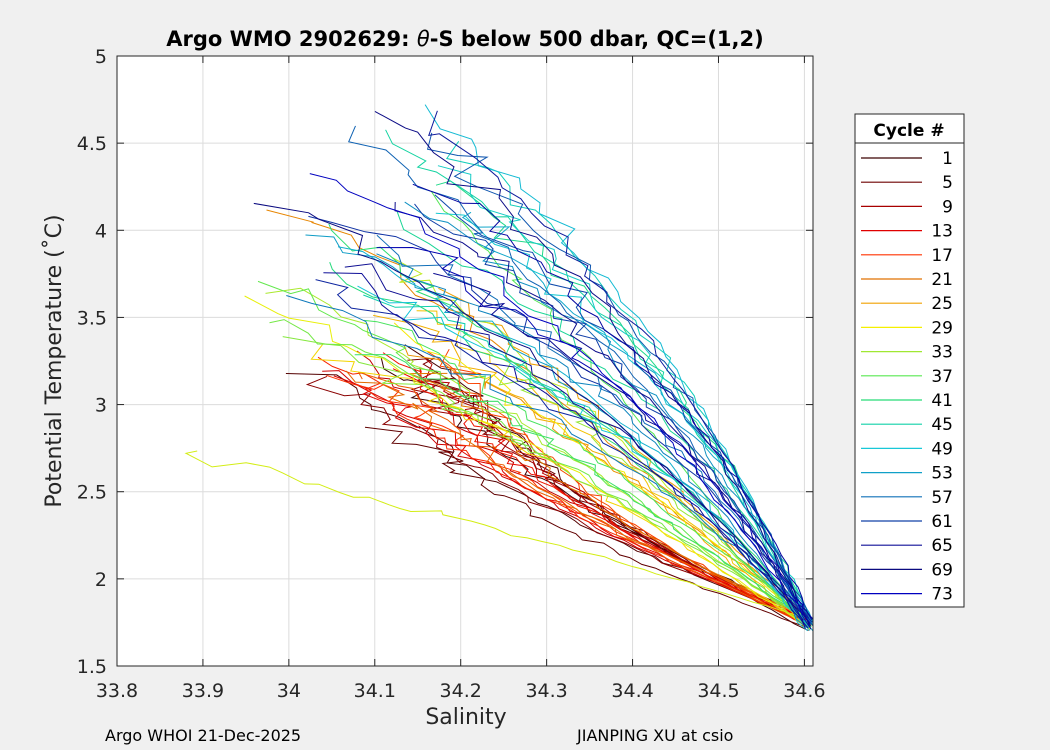 This screenshot has height=750, width=1050. What do you see at coordinates (92, 667) in the screenshot?
I see `y-tick-label: 1.5` at bounding box center [92, 667].